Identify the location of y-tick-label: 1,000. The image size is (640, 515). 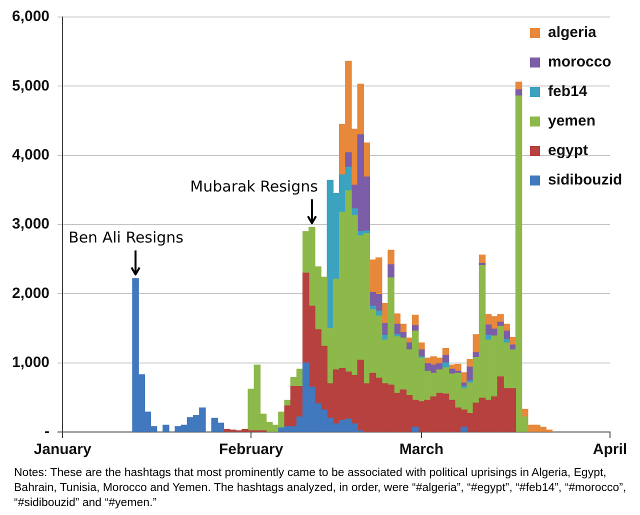
(31, 362).